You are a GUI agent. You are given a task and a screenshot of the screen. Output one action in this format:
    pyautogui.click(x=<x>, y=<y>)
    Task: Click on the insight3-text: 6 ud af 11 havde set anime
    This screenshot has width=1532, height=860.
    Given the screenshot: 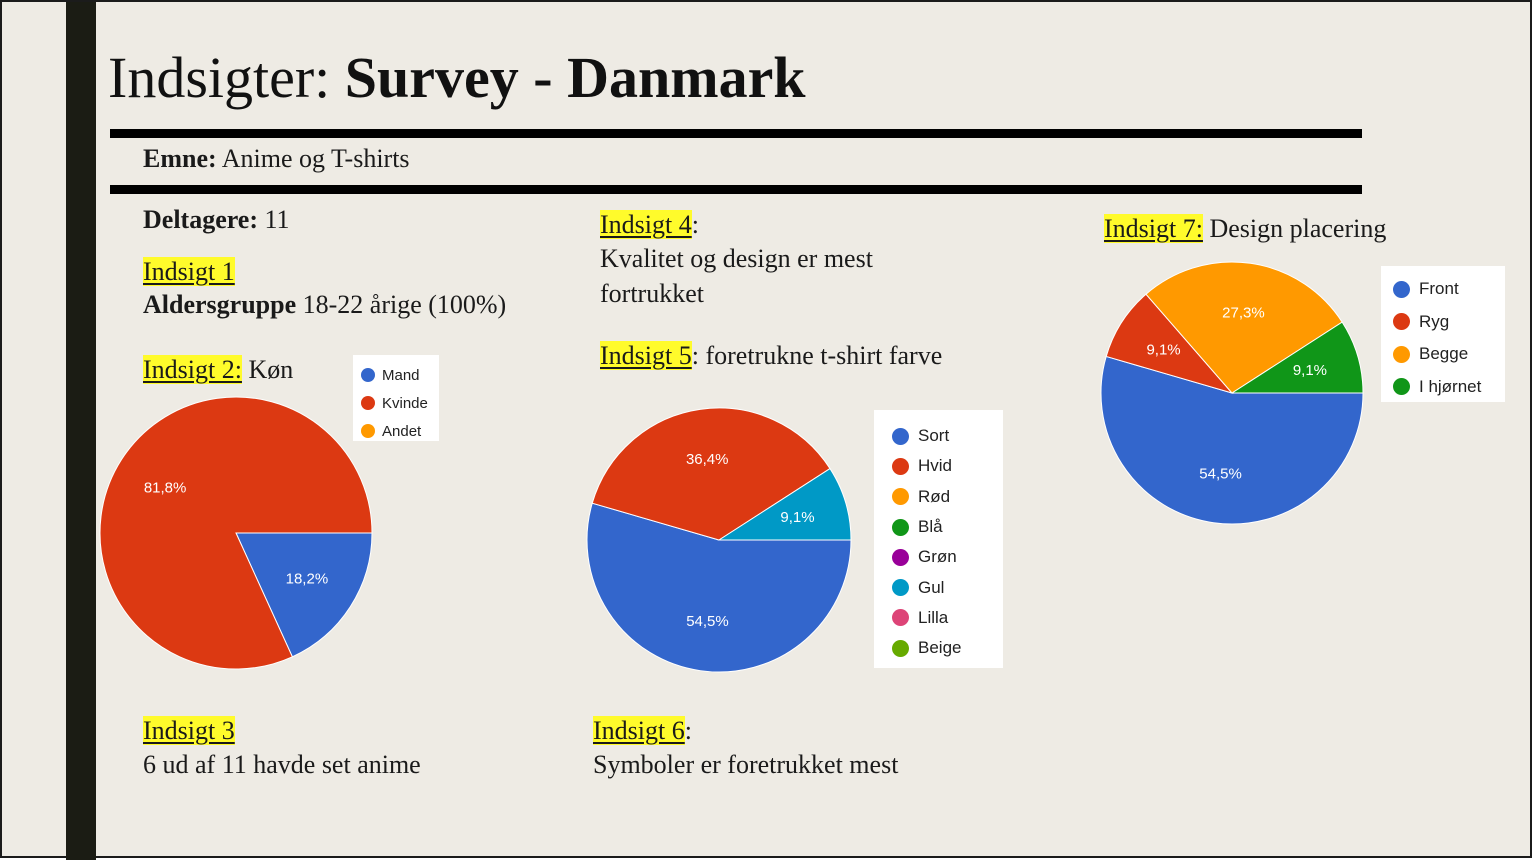 What is the action you would take?
    pyautogui.click(x=282, y=764)
    